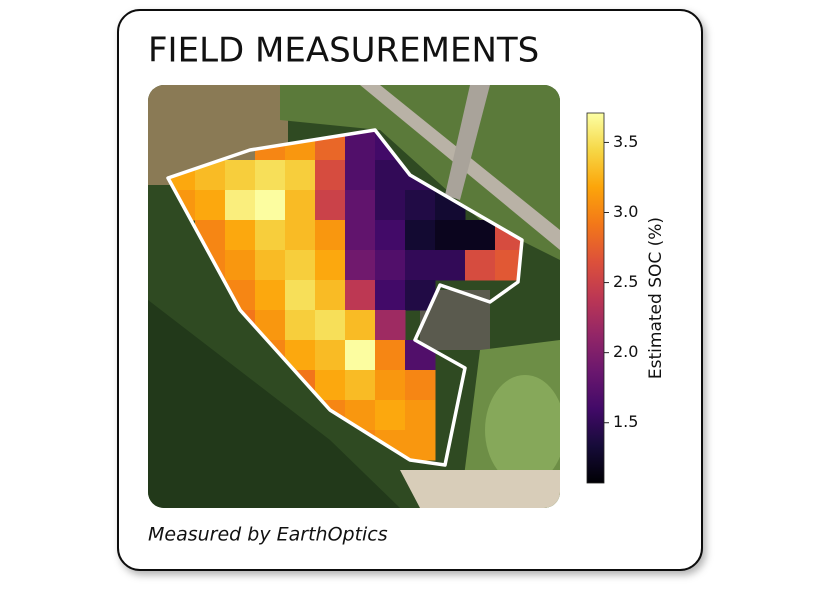 This screenshot has width=840, height=604. Describe the element at coordinates (625, 421) in the screenshot. I see `colorbar-tick-label: 1.5` at that location.